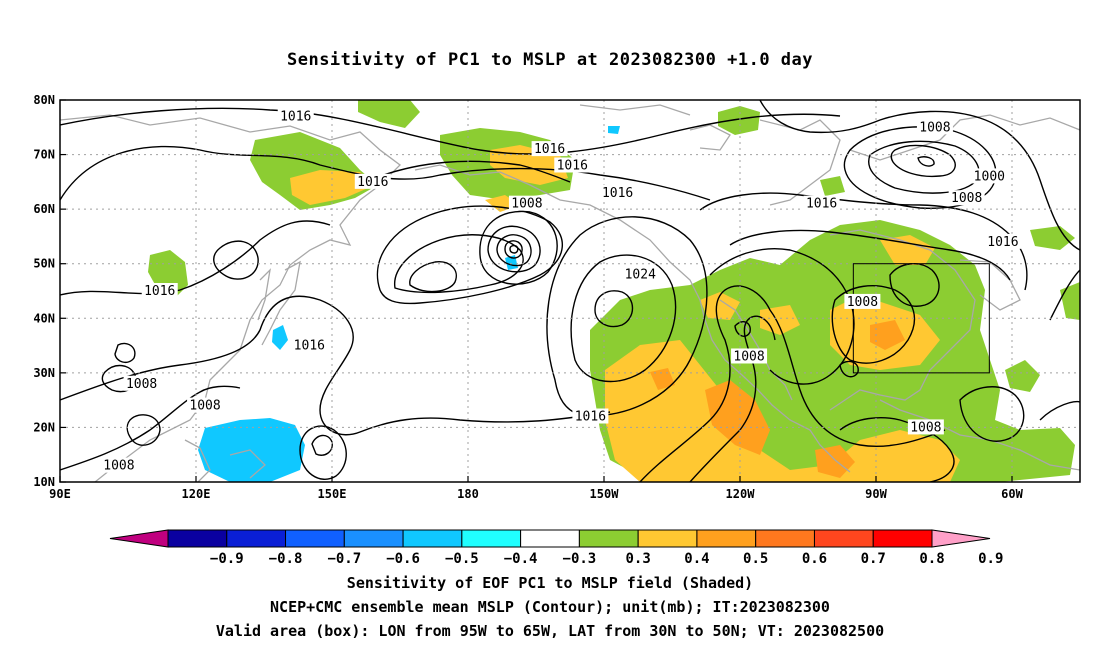 This screenshot has width=1100, height=650. Describe the element at coordinates (44, 318) in the screenshot. I see `lat-tick-label: 40N` at that location.